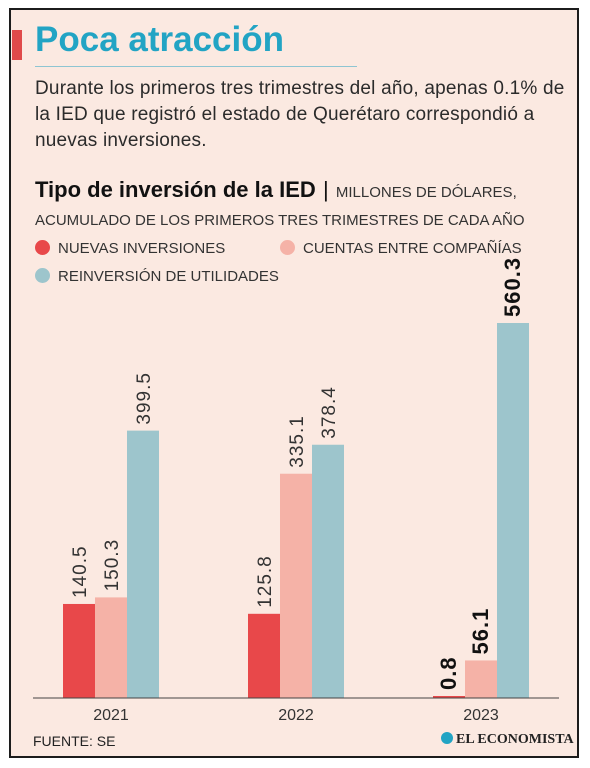  Describe the element at coordinates (42, 275) in the screenshot. I see `legend-swatch-reinversion` at that location.